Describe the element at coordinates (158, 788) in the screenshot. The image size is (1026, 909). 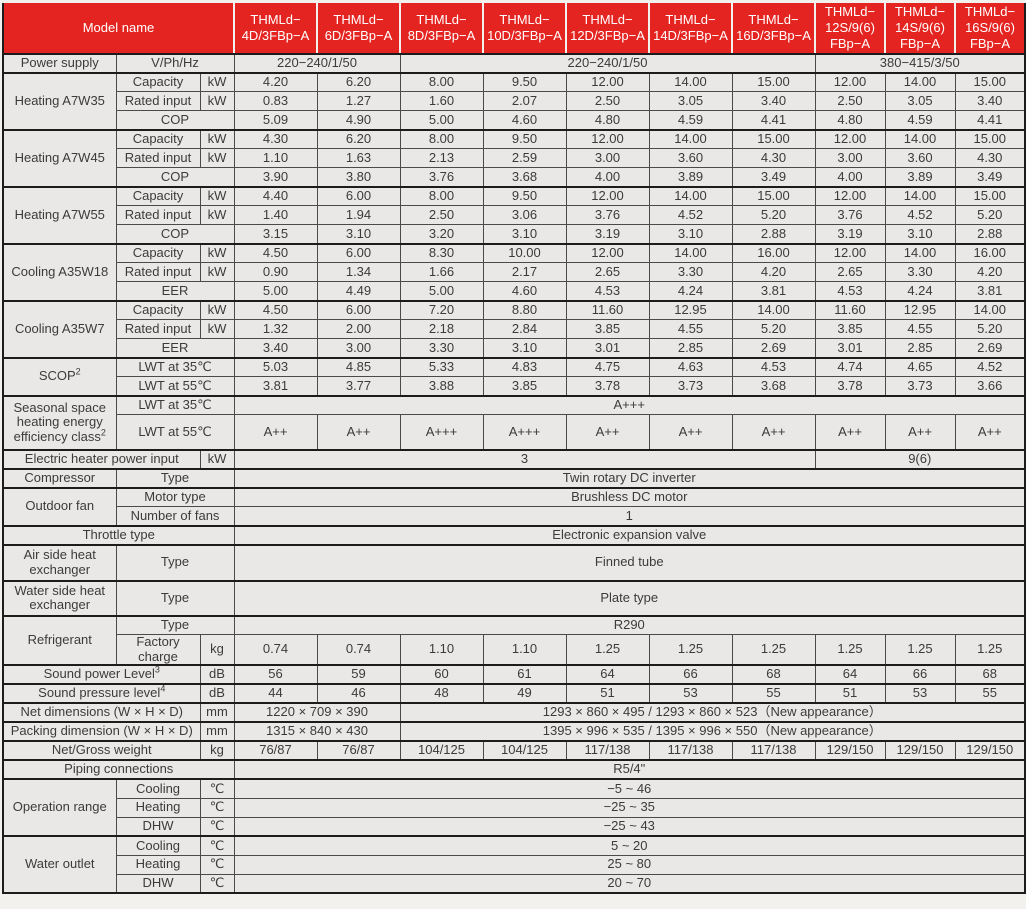
I see `sub-cell: Cooling` at that location.